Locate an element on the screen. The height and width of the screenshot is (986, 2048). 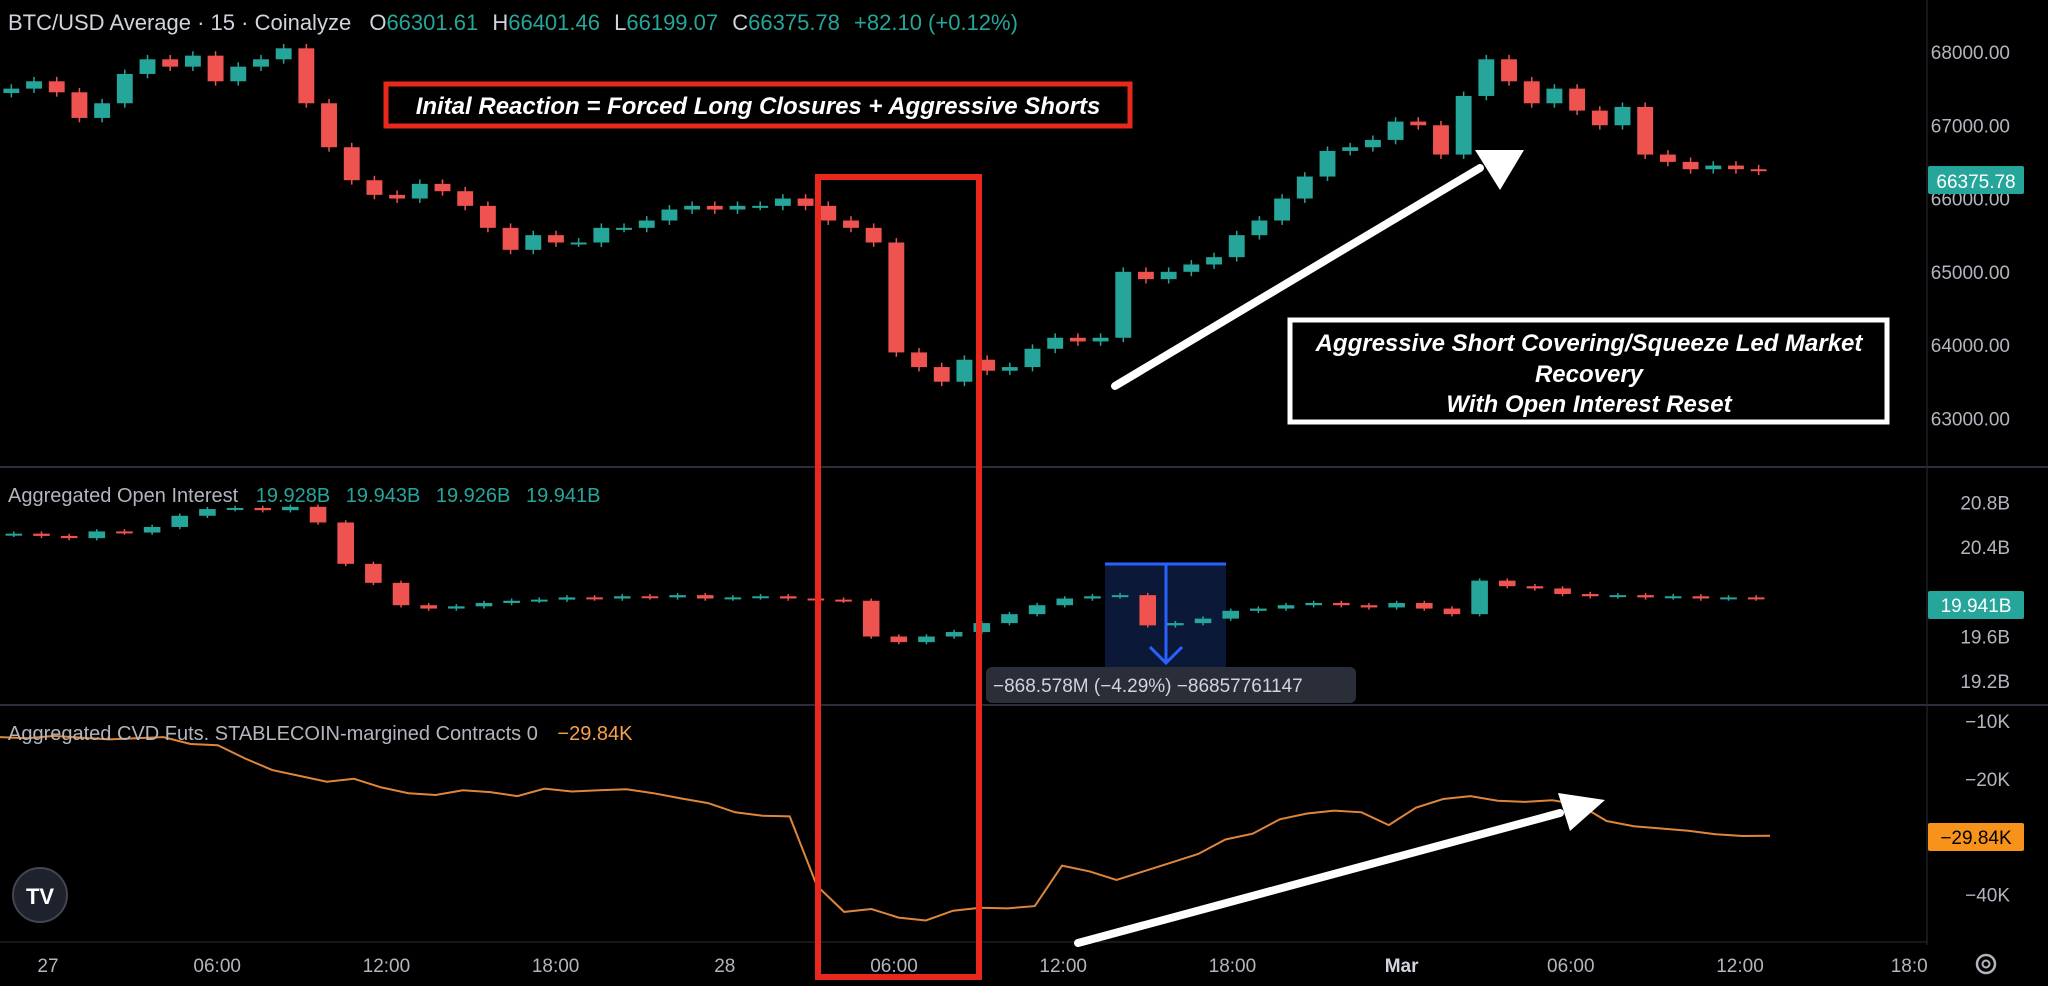
price-last-label: 66375.78 is located at coordinates (1975, 182).